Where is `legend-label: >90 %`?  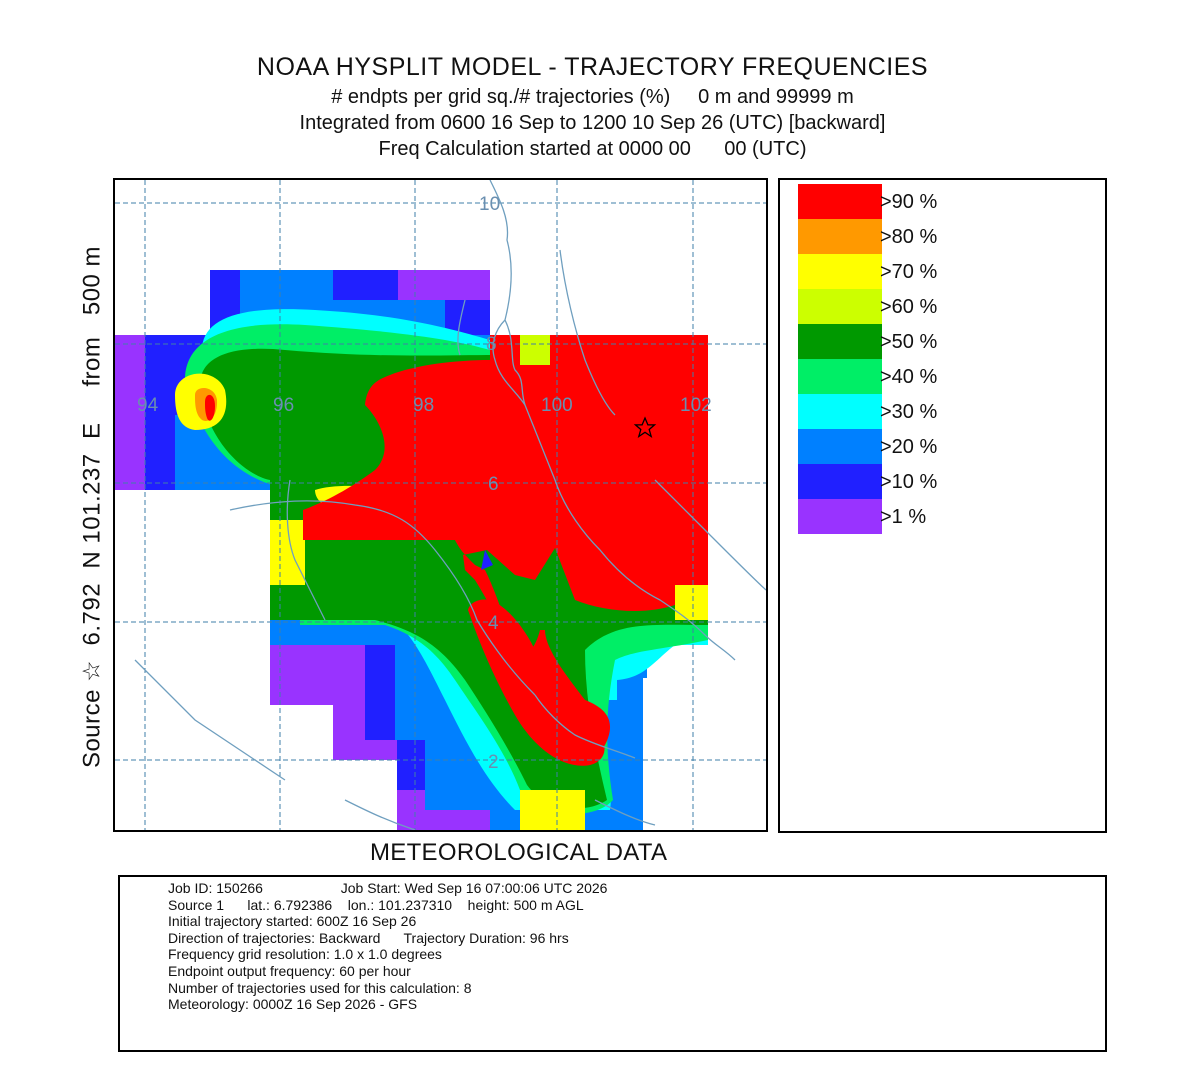 legend-label: >90 % is located at coordinates (909, 202).